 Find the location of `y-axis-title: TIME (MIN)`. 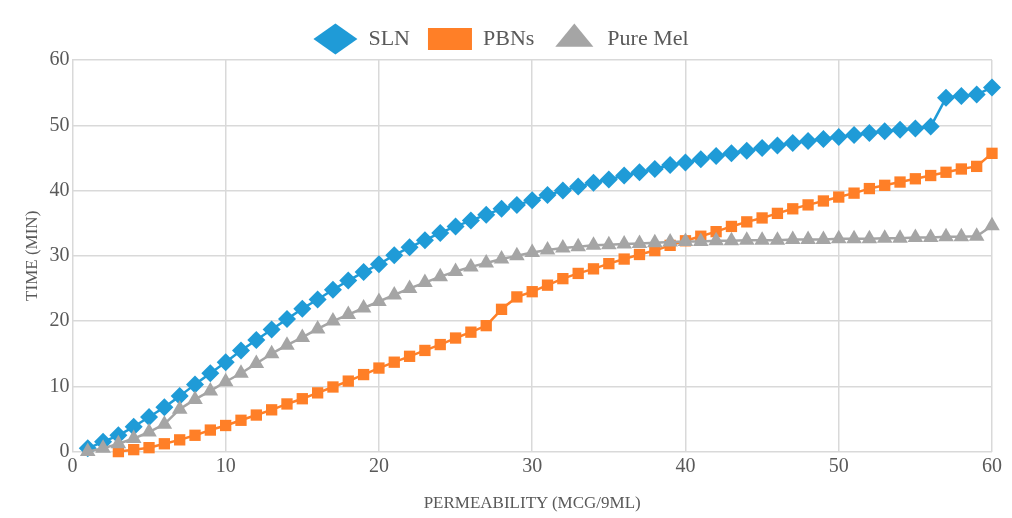

y-axis-title: TIME (MIN) is located at coordinates (31, 255).